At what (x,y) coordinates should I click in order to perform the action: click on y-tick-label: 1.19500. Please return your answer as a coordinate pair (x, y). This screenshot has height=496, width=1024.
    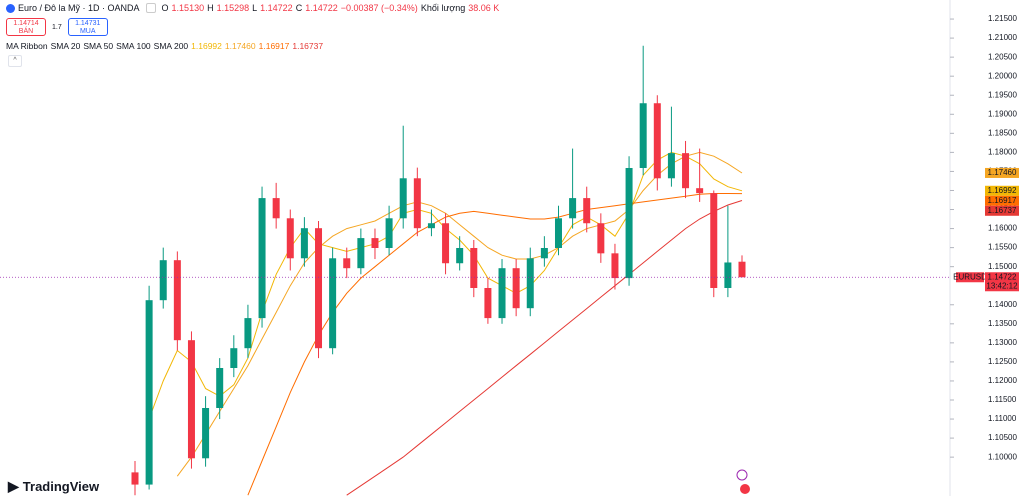
    Looking at the image, I should click on (1002, 94).